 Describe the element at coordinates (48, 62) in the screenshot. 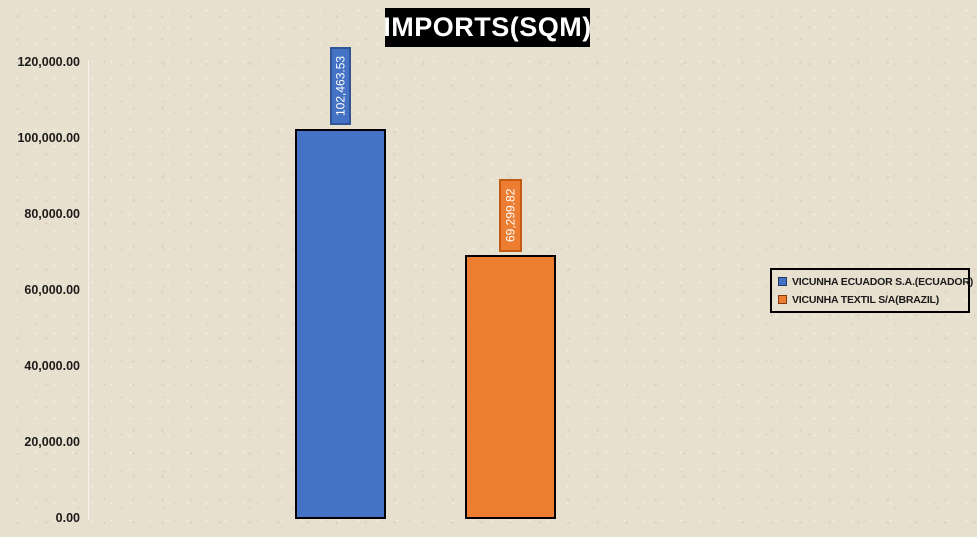

I see `y-axis-tick-label: 120,000.00` at that location.